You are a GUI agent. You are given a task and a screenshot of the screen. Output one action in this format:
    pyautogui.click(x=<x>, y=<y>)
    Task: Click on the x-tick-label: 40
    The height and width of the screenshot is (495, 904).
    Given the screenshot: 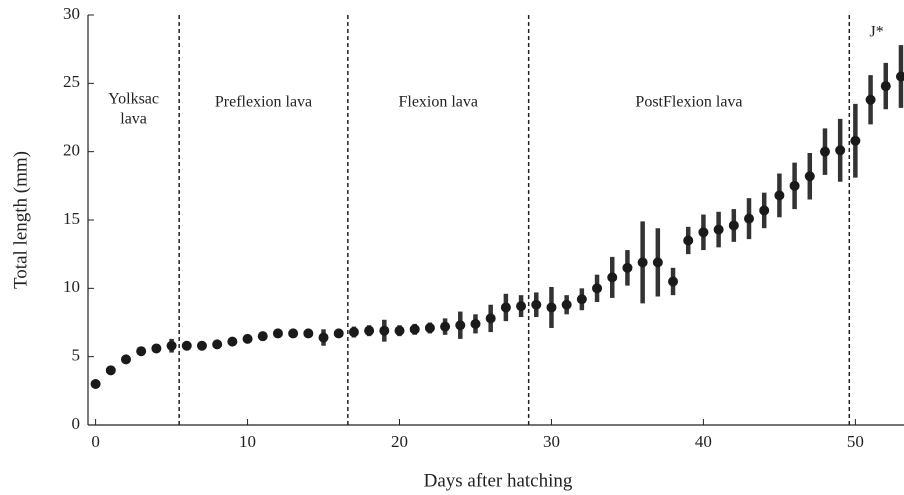 What is the action you would take?
    pyautogui.click(x=703, y=441)
    